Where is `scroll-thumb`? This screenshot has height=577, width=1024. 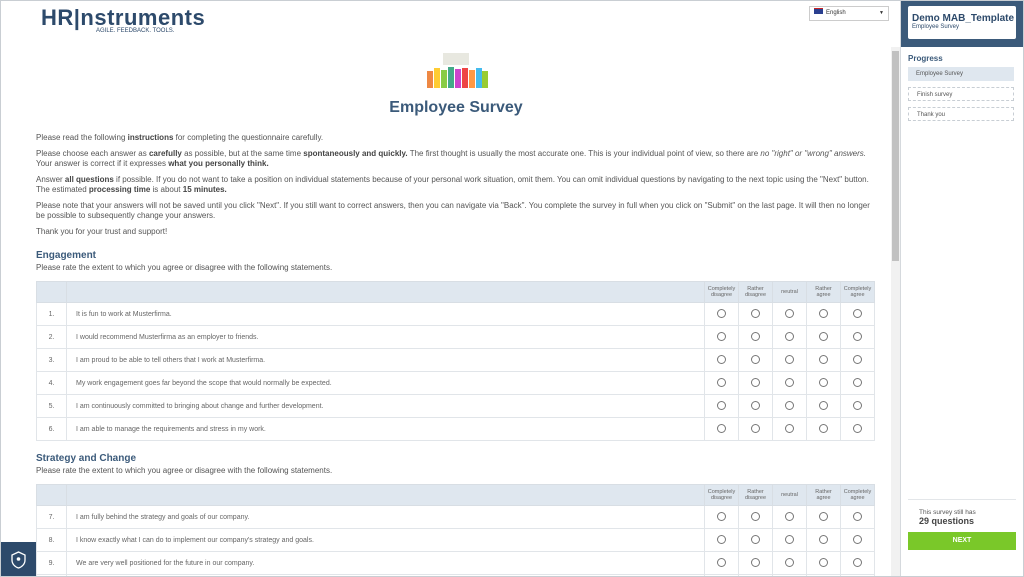
scroll-thumb is located at coordinates (895, 156).